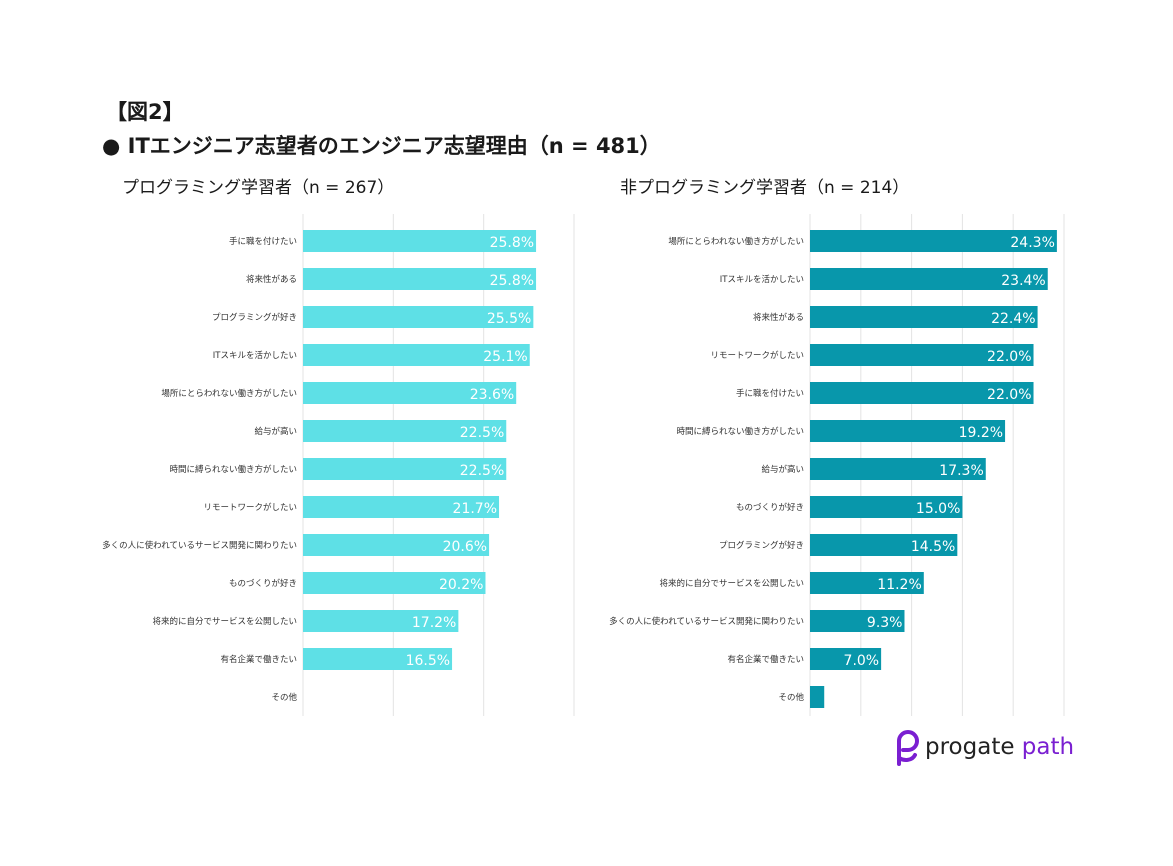 The image size is (1173, 866). What do you see at coordinates (475, 509) in the screenshot?
I see `data-label: 21.7%` at bounding box center [475, 509].